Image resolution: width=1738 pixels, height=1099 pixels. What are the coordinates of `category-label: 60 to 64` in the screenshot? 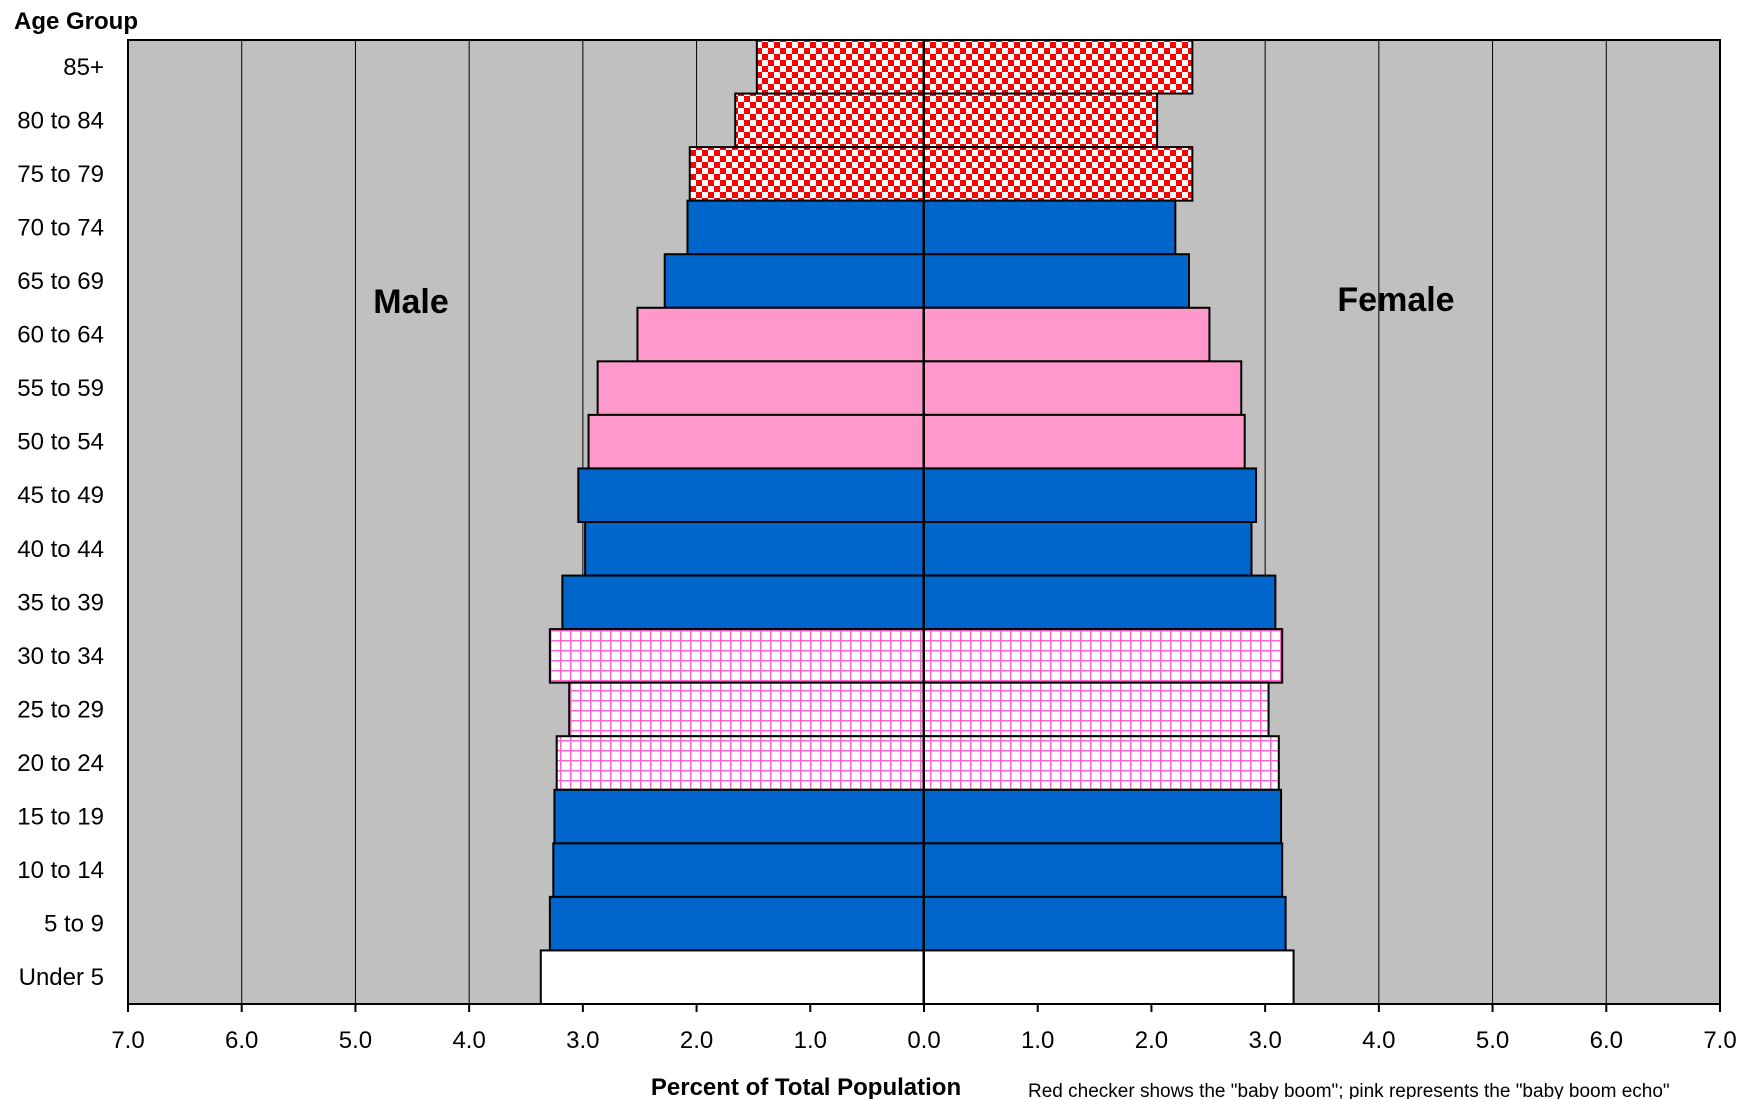 It's located at (60, 335).